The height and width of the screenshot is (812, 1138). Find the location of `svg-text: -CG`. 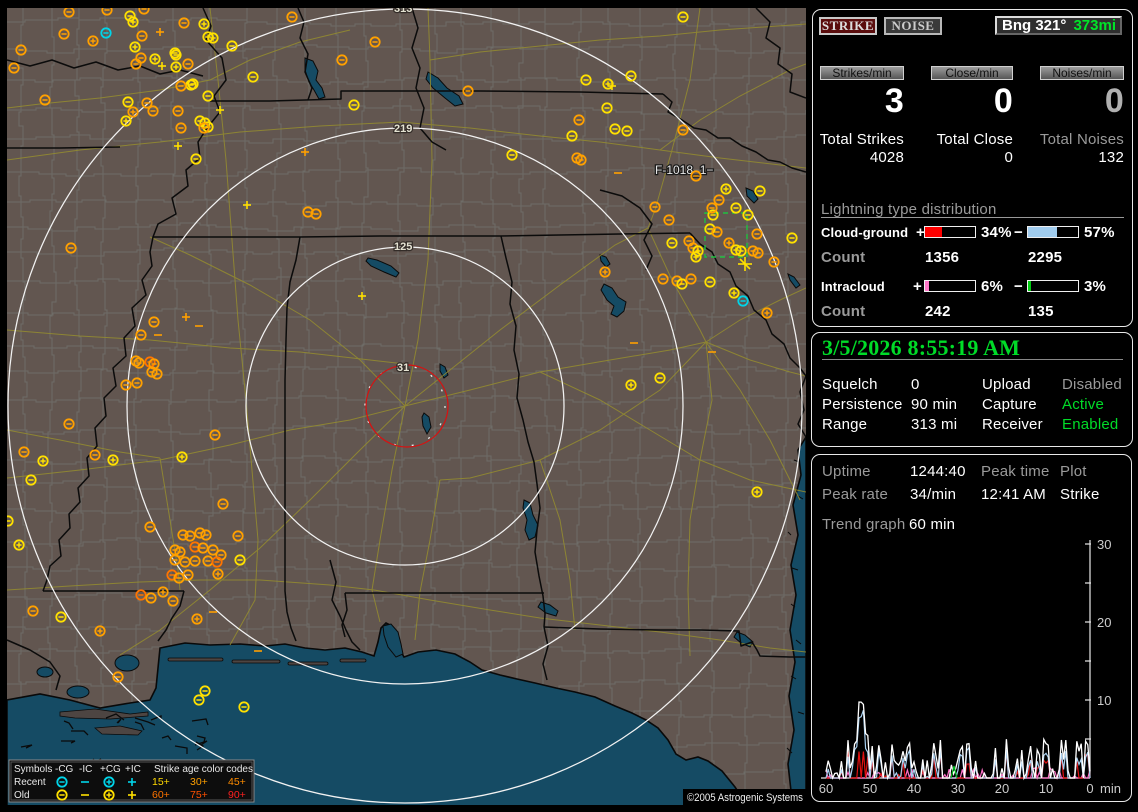

svg-text: -CG is located at coordinates (64, 769).